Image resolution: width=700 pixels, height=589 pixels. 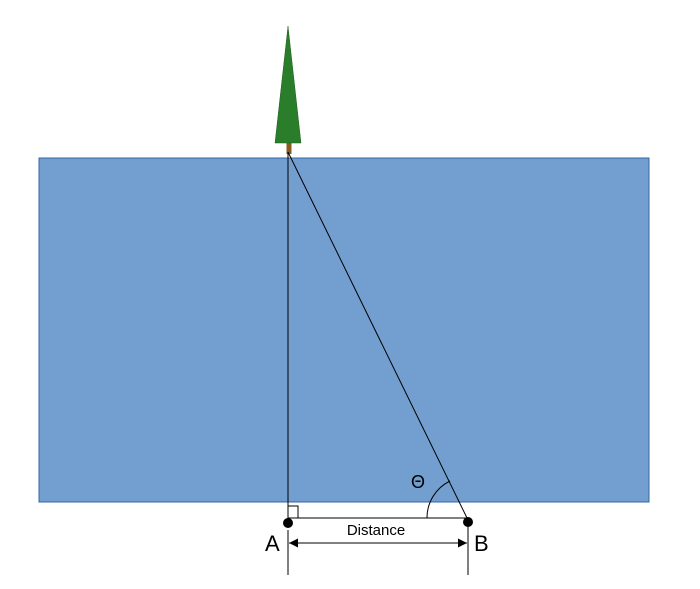 What do you see at coordinates (481, 543) in the screenshot?
I see `point-b-label: B` at bounding box center [481, 543].